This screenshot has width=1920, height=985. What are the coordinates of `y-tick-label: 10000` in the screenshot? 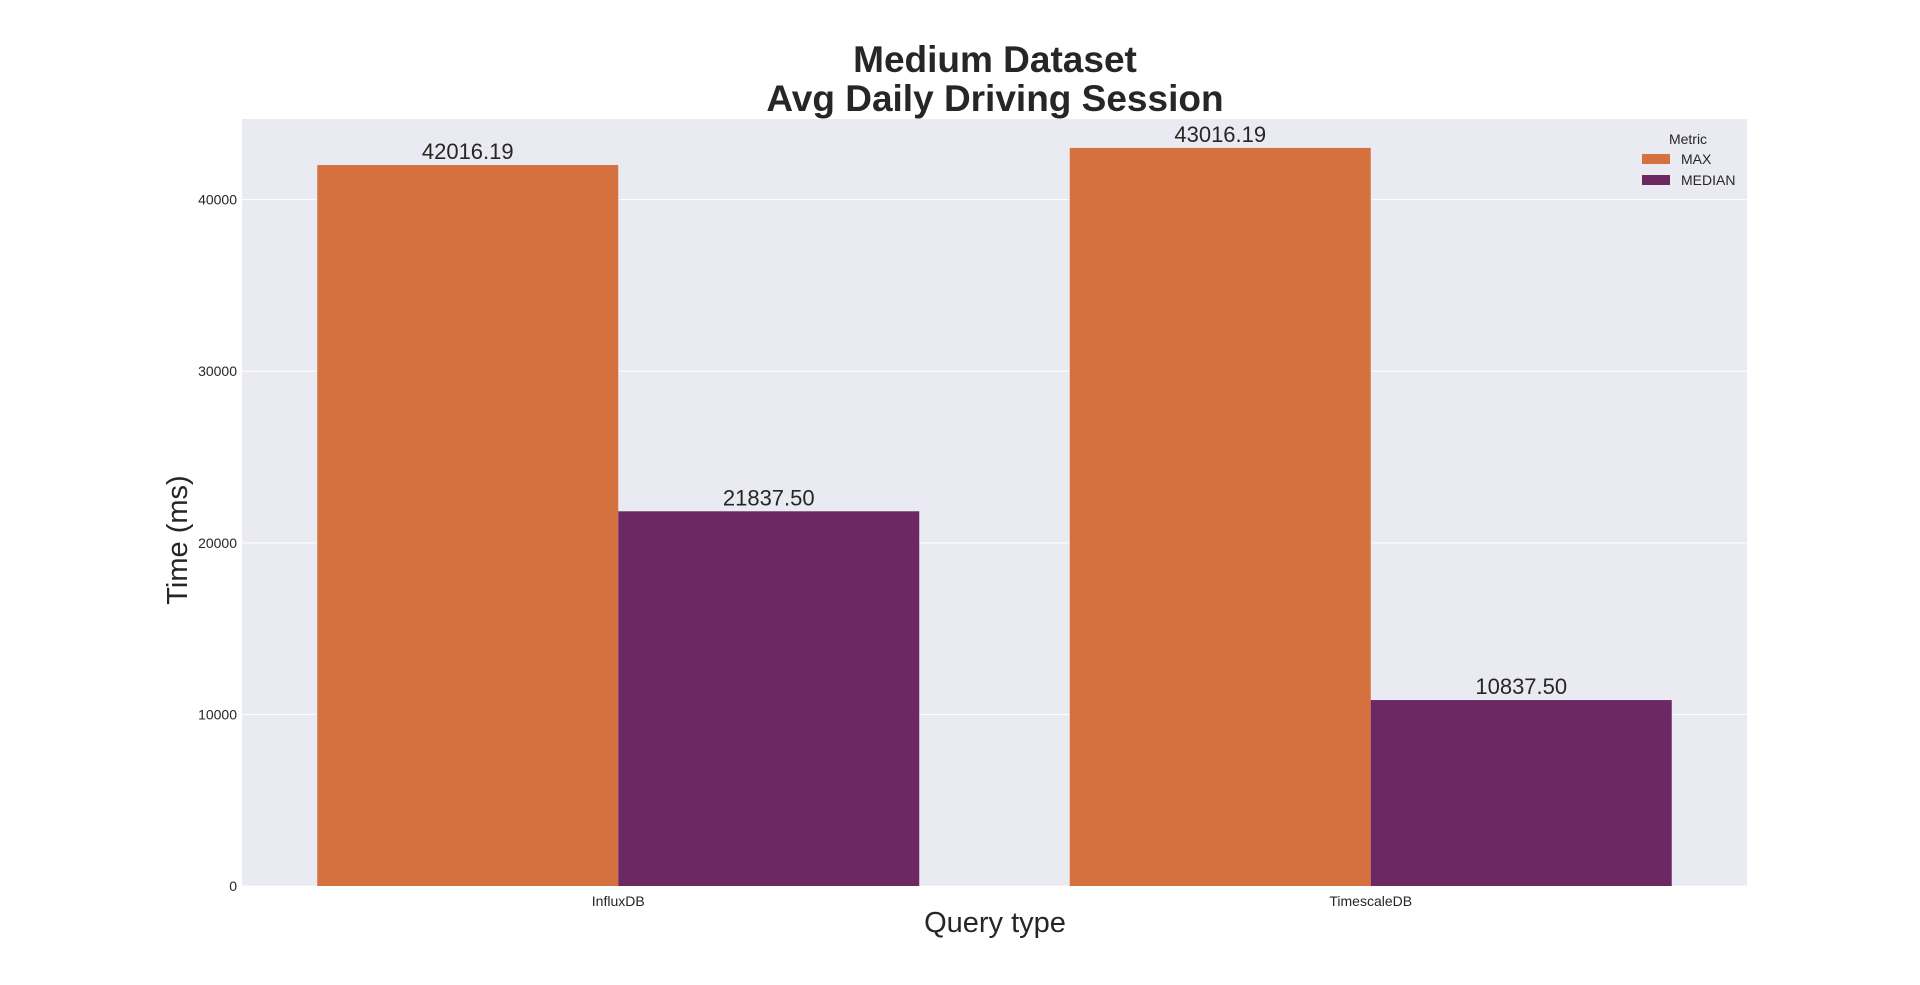 It's located at (217, 714).